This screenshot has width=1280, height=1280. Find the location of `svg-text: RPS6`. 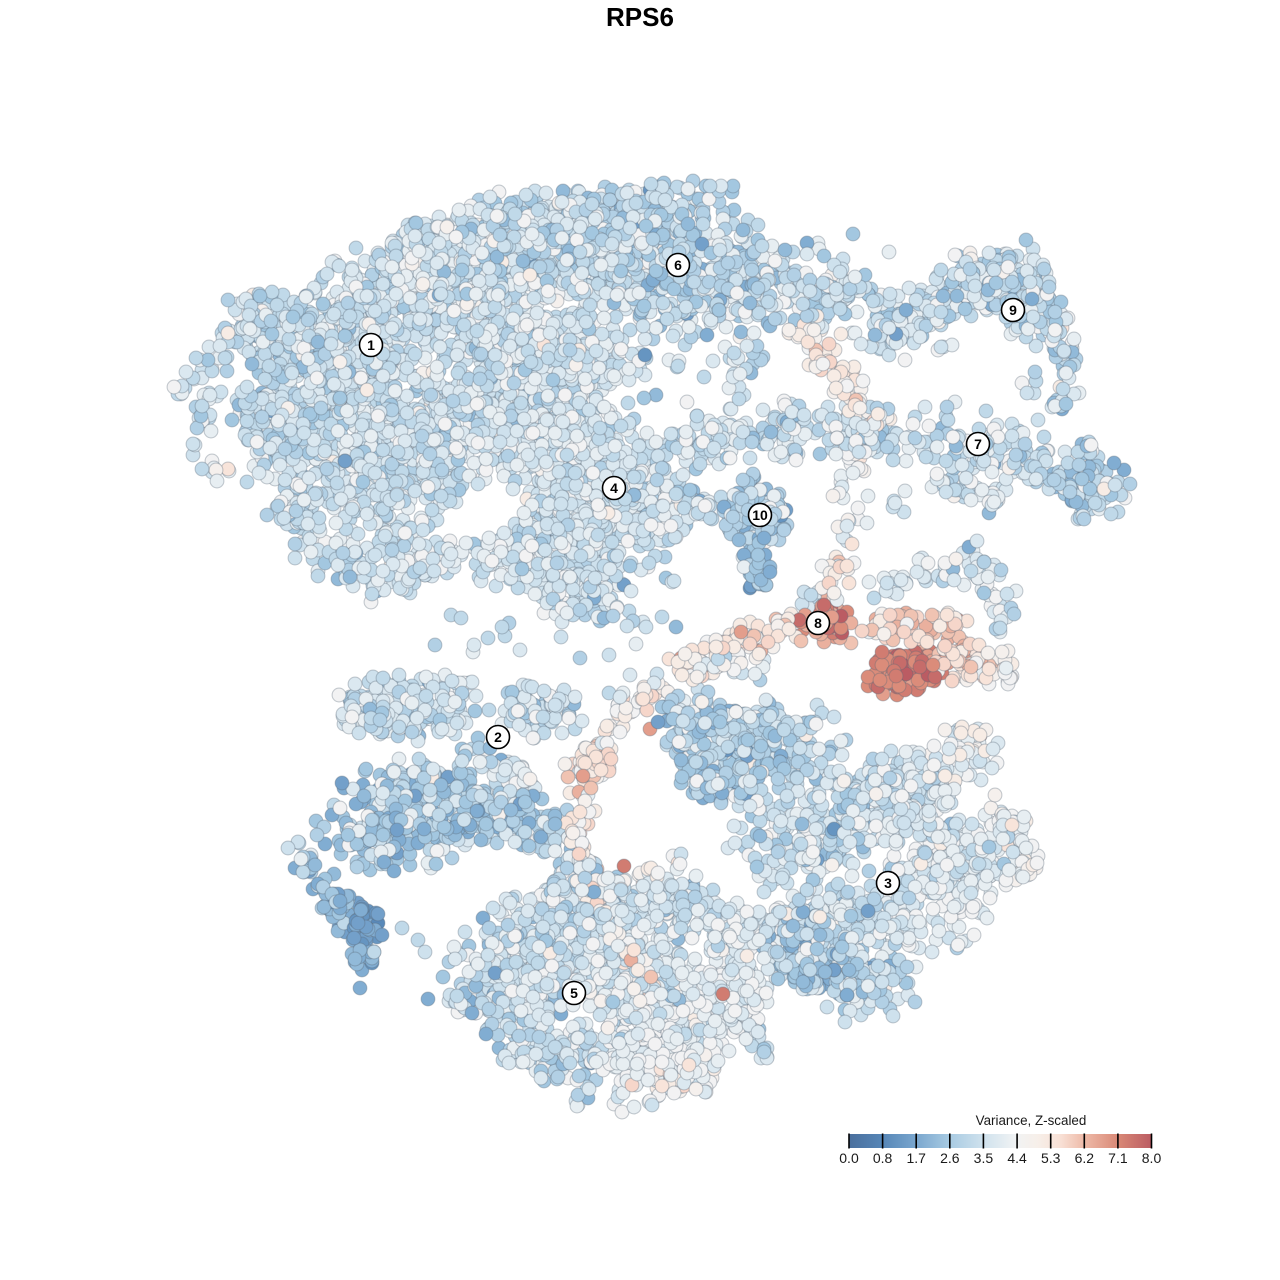

svg-text: RPS6 is located at coordinates (640, 17).